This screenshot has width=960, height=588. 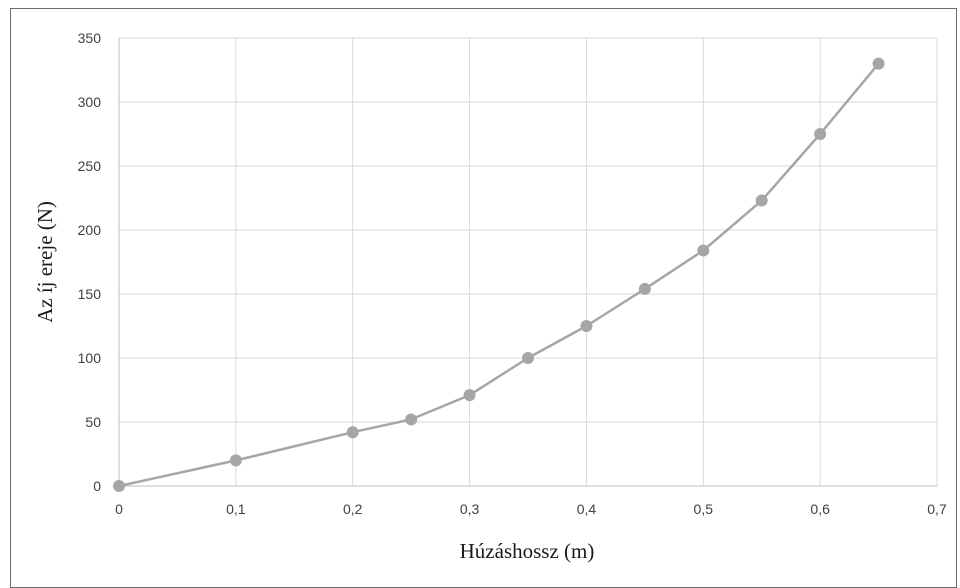 What do you see at coordinates (353, 509) in the screenshot?
I see `x-tick-label: 0,2` at bounding box center [353, 509].